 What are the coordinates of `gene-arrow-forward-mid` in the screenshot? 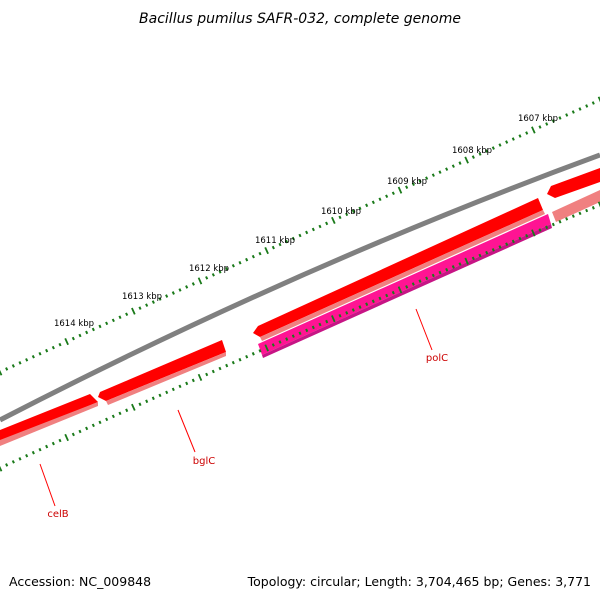 It's located at (398, 267).